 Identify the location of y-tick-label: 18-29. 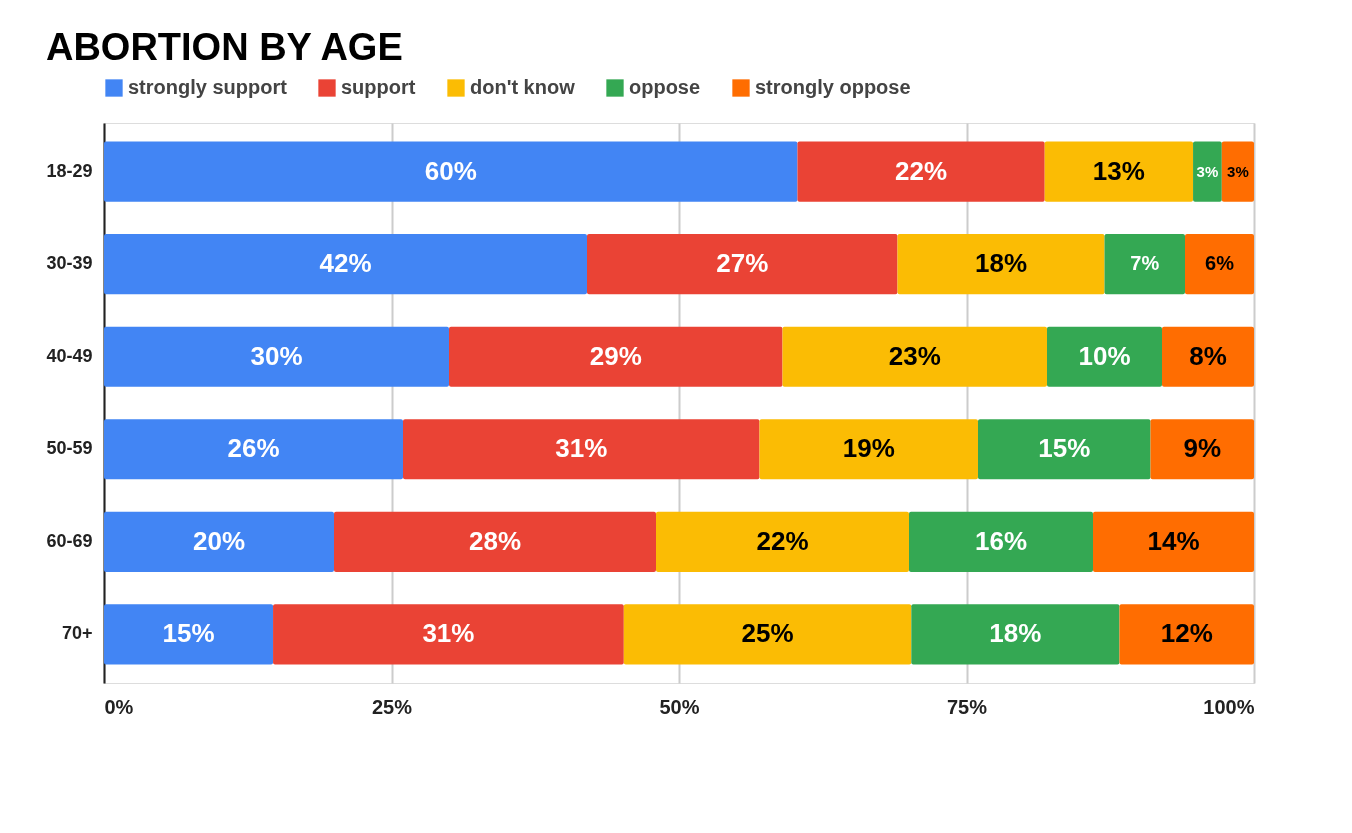
(69, 170).